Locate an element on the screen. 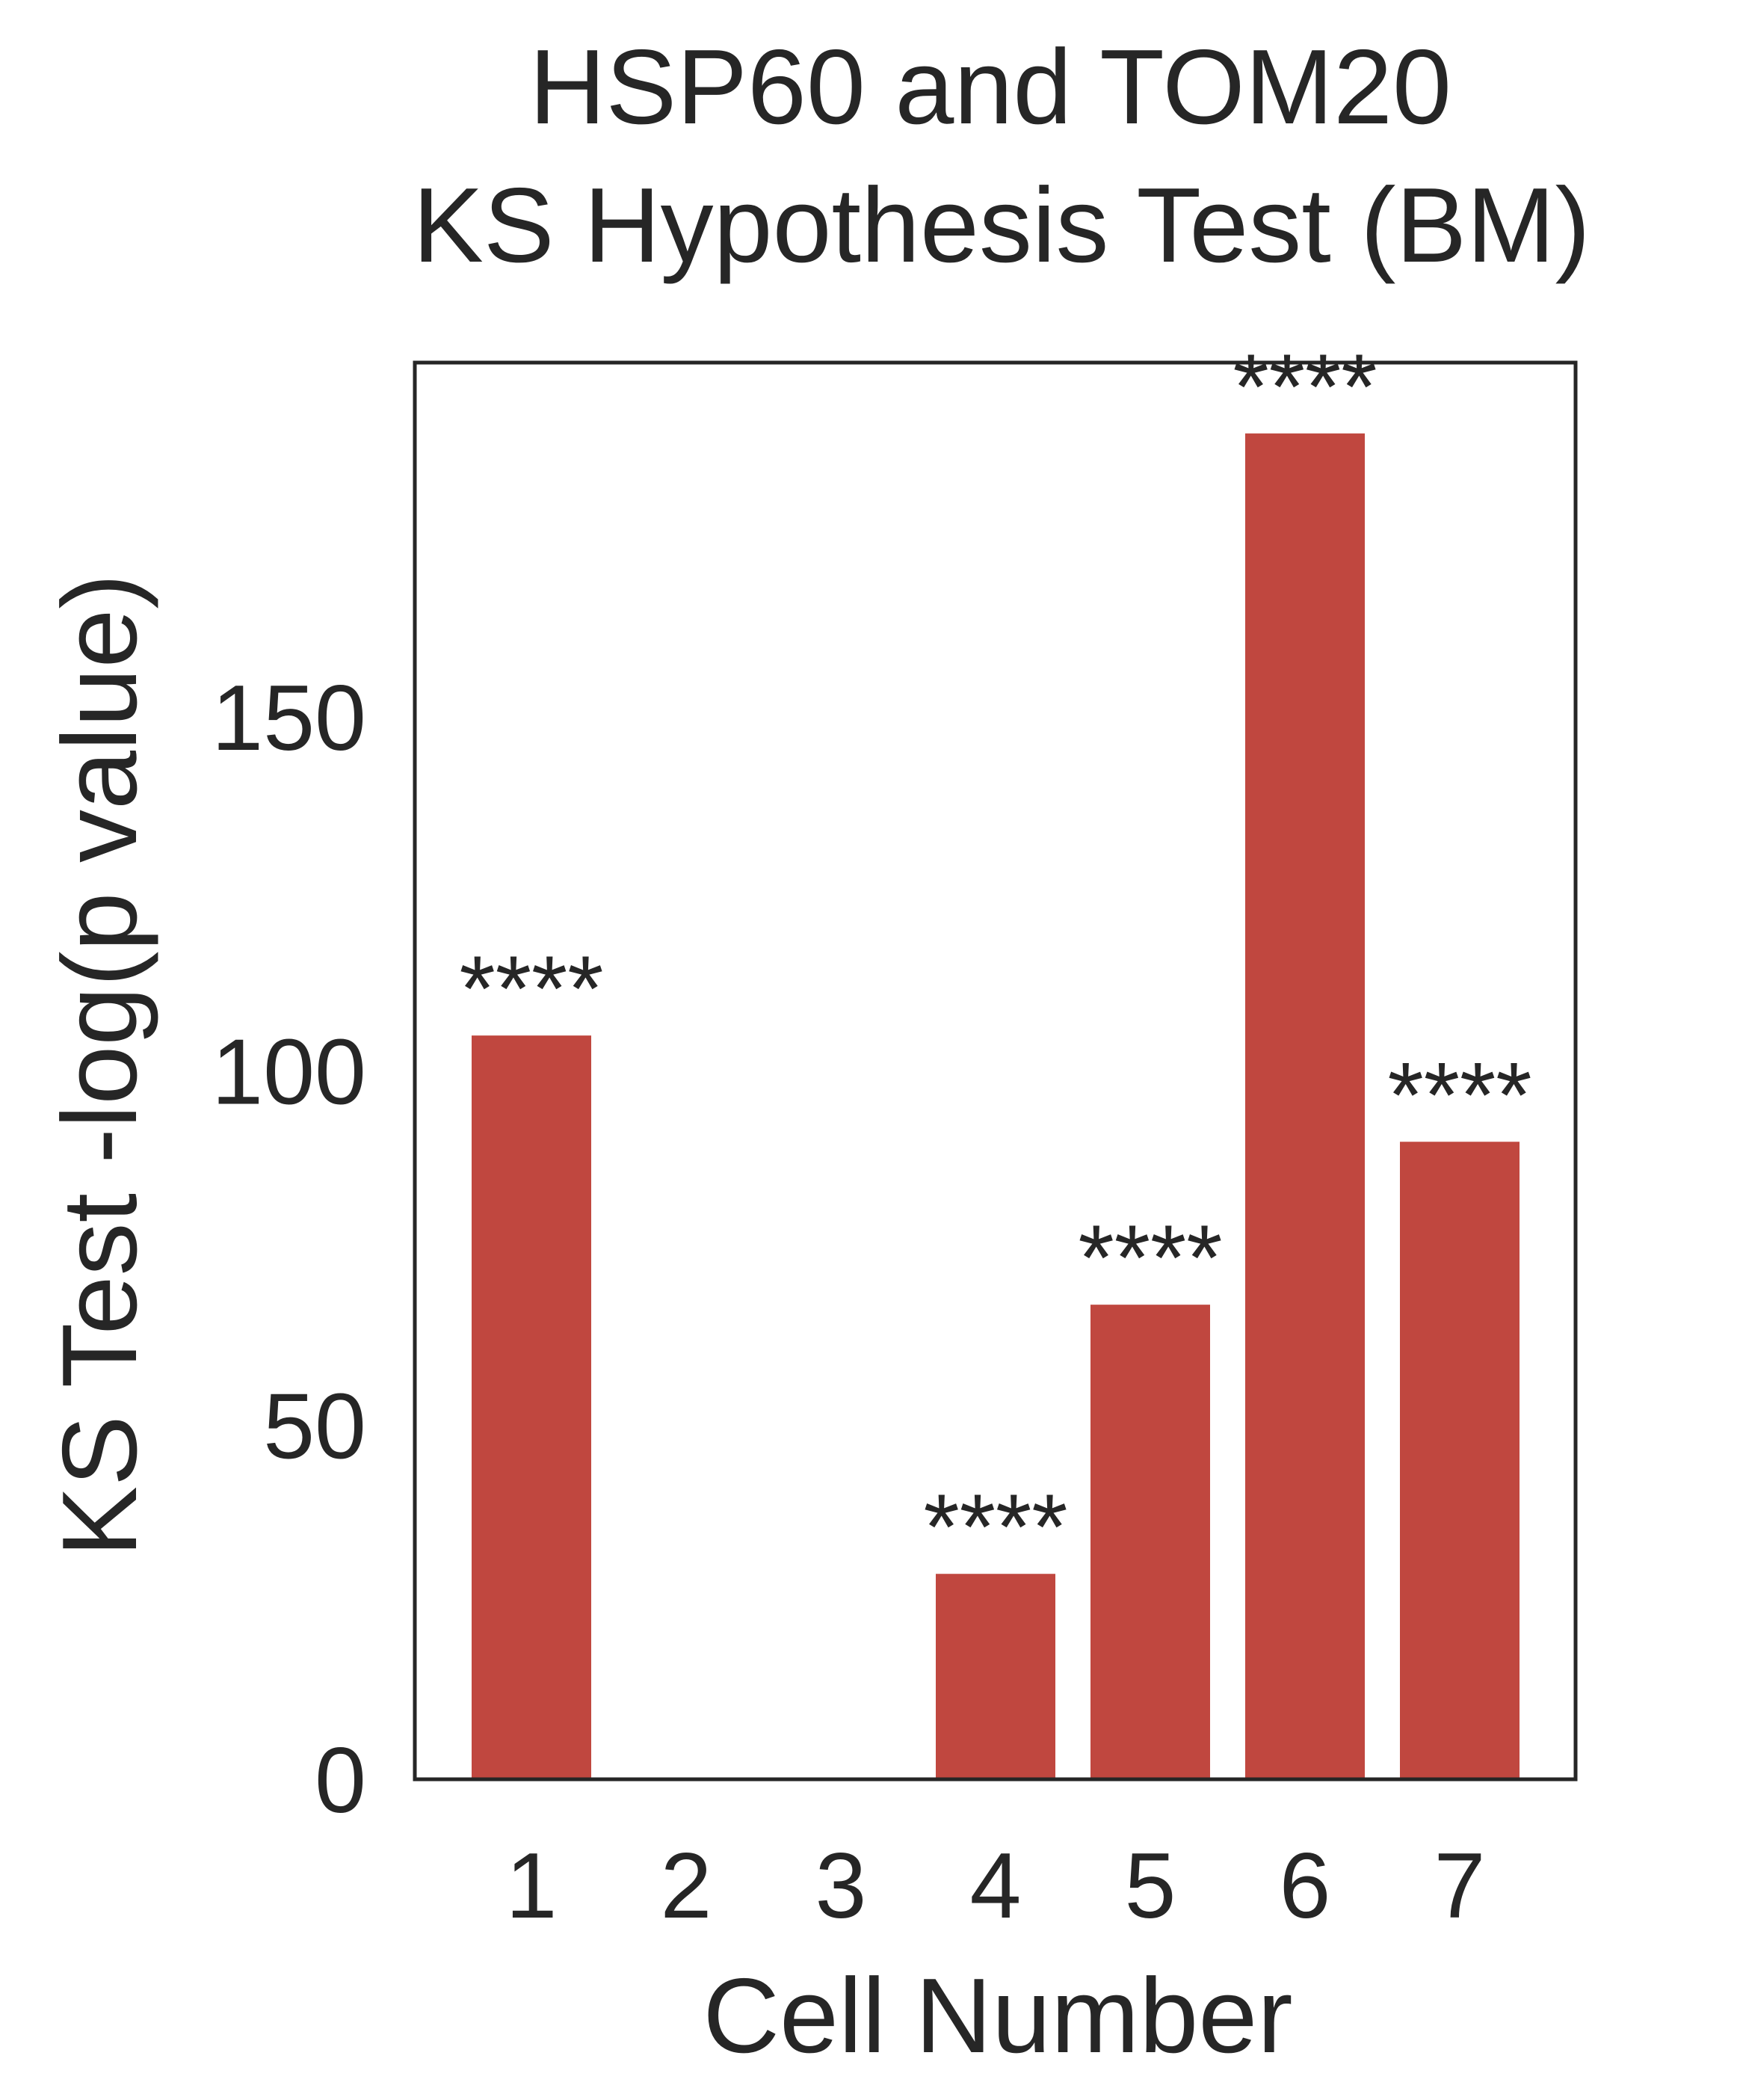 The image size is (1740, 2100). significance-label-cell-1: **** is located at coordinates (531, 989).